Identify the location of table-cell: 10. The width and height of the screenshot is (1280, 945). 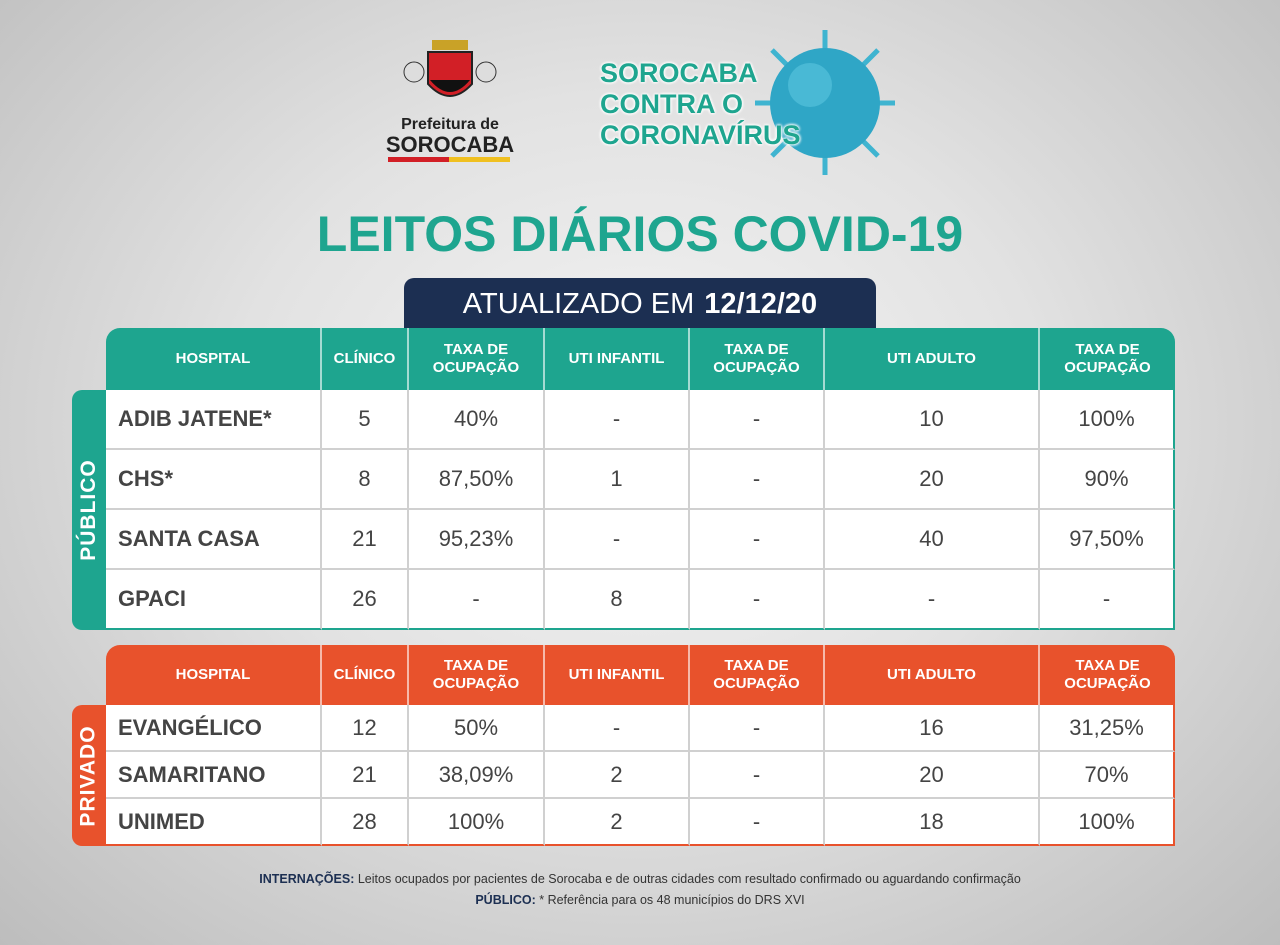
(932, 420).